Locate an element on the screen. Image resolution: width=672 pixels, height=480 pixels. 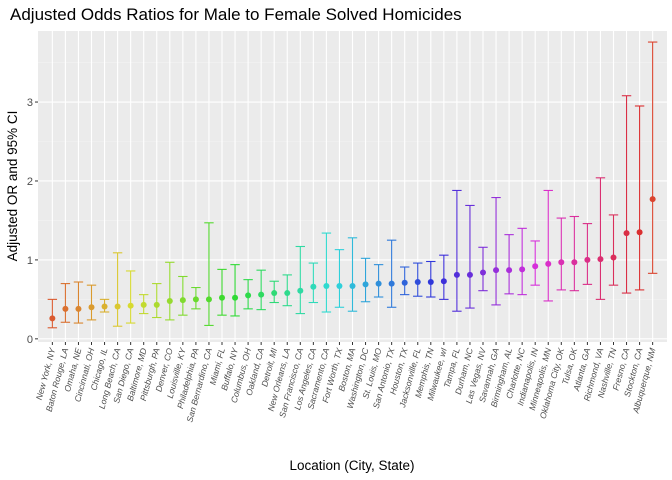
y-tick-label: 0 is located at coordinates (30, 340).